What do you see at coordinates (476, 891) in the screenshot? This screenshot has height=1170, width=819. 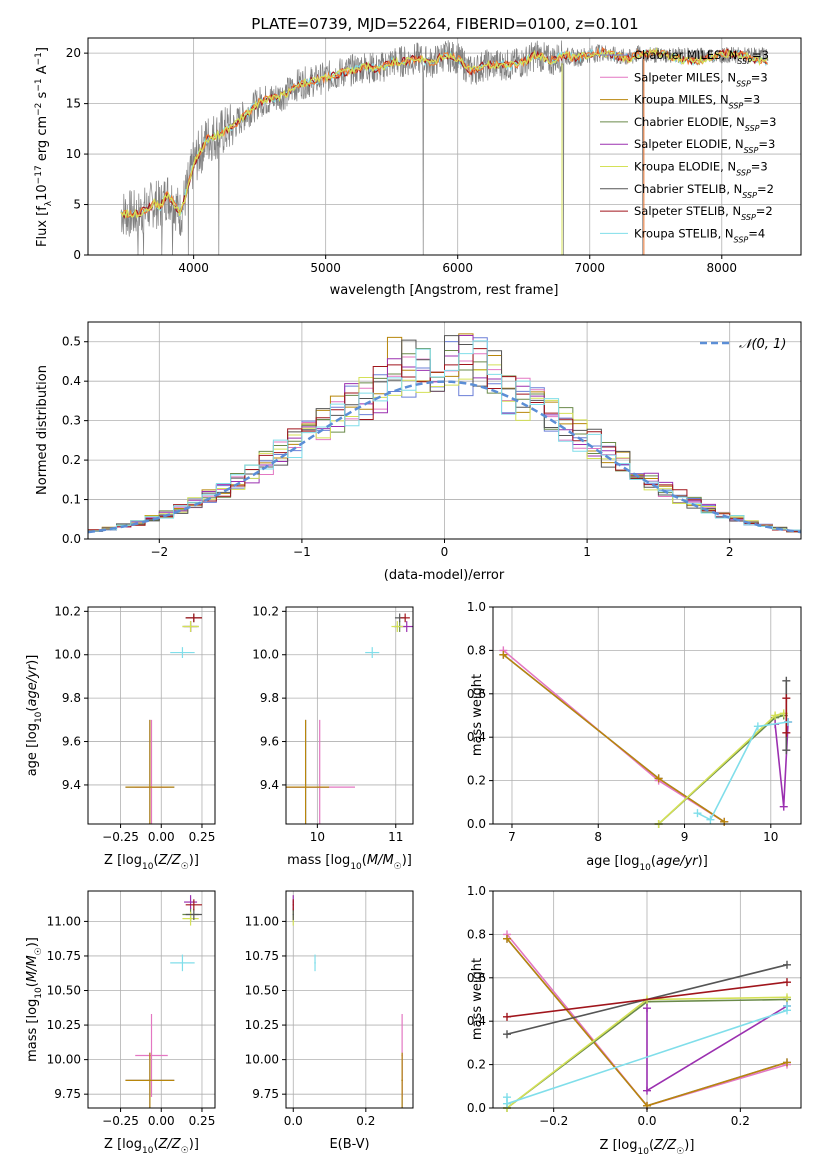 I see `y-tick-label: 1.0` at bounding box center [476, 891].